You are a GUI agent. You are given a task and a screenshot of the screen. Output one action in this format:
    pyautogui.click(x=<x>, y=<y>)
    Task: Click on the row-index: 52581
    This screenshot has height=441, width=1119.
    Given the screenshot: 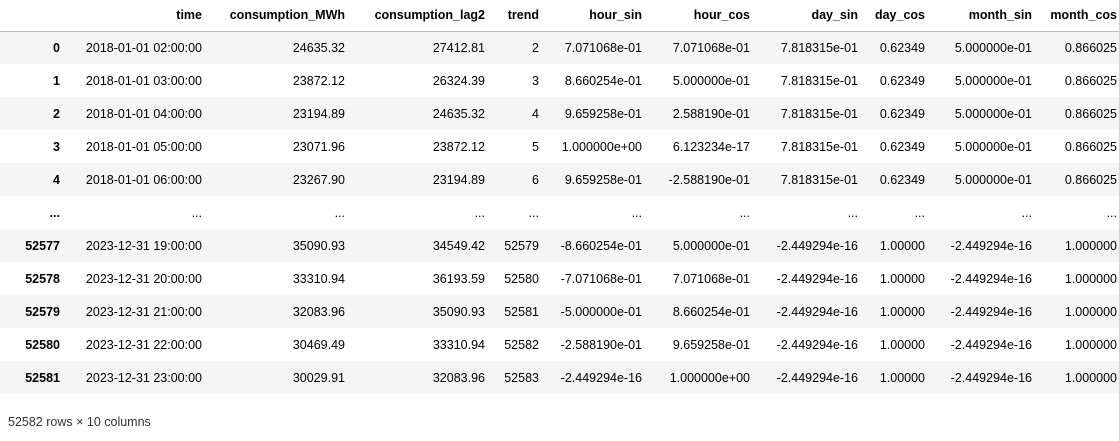 What is the action you would take?
    pyautogui.click(x=42, y=377)
    